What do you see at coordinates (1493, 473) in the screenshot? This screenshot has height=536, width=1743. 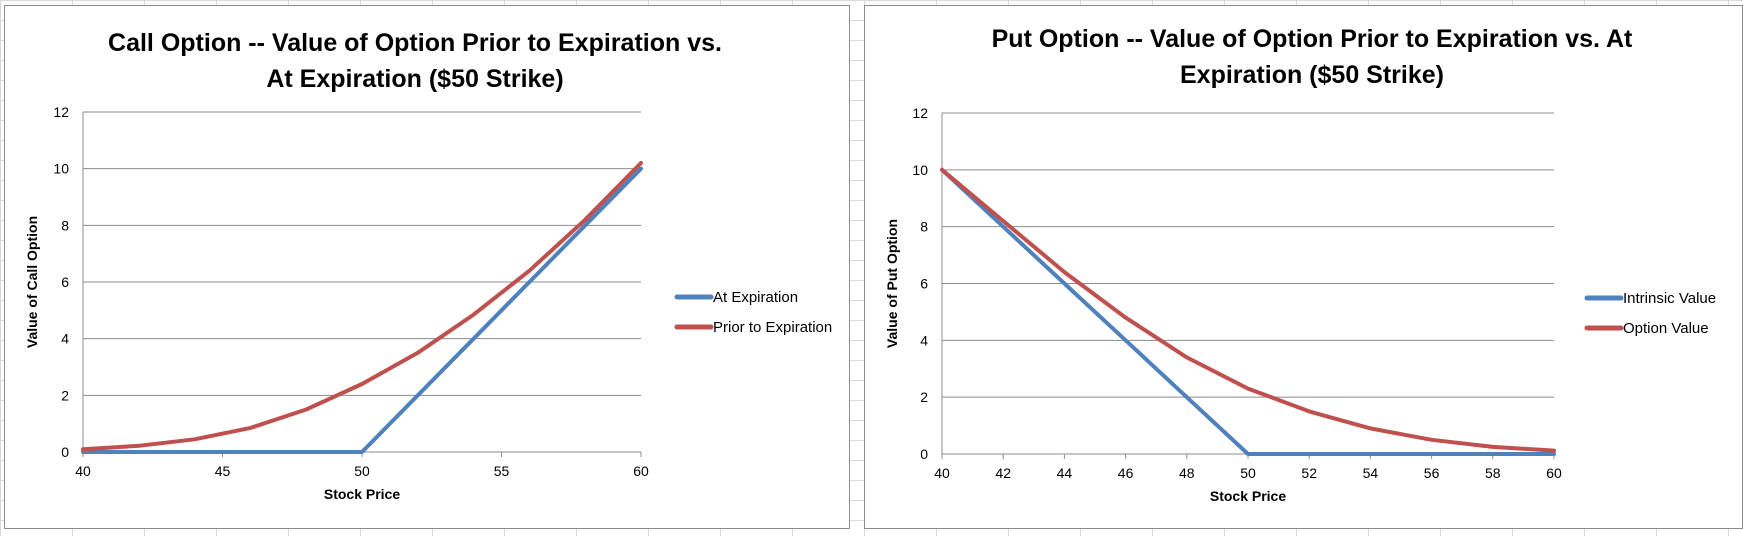 I see `x-tick-label: 58` at bounding box center [1493, 473].